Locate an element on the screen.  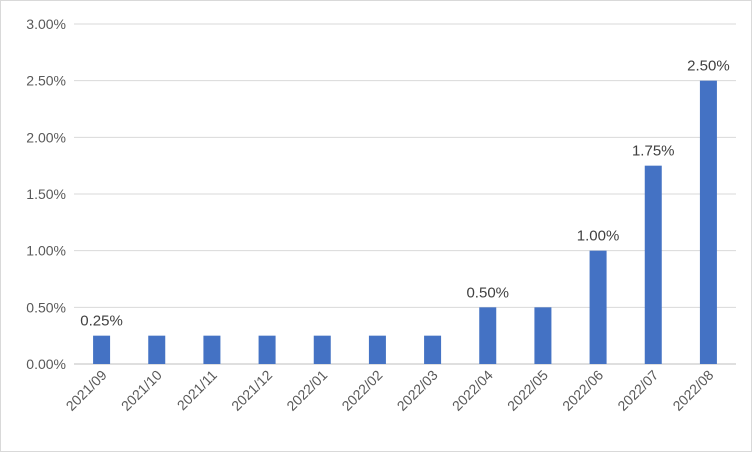
x-tick-label: 2021/12 is located at coordinates (251, 390).